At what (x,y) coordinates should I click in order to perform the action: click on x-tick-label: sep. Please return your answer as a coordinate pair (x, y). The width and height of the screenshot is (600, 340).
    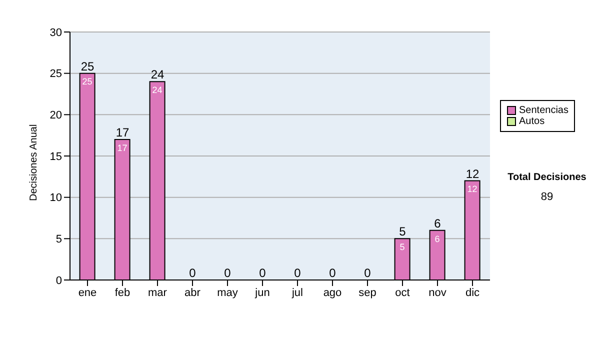
    Looking at the image, I should click on (367, 292).